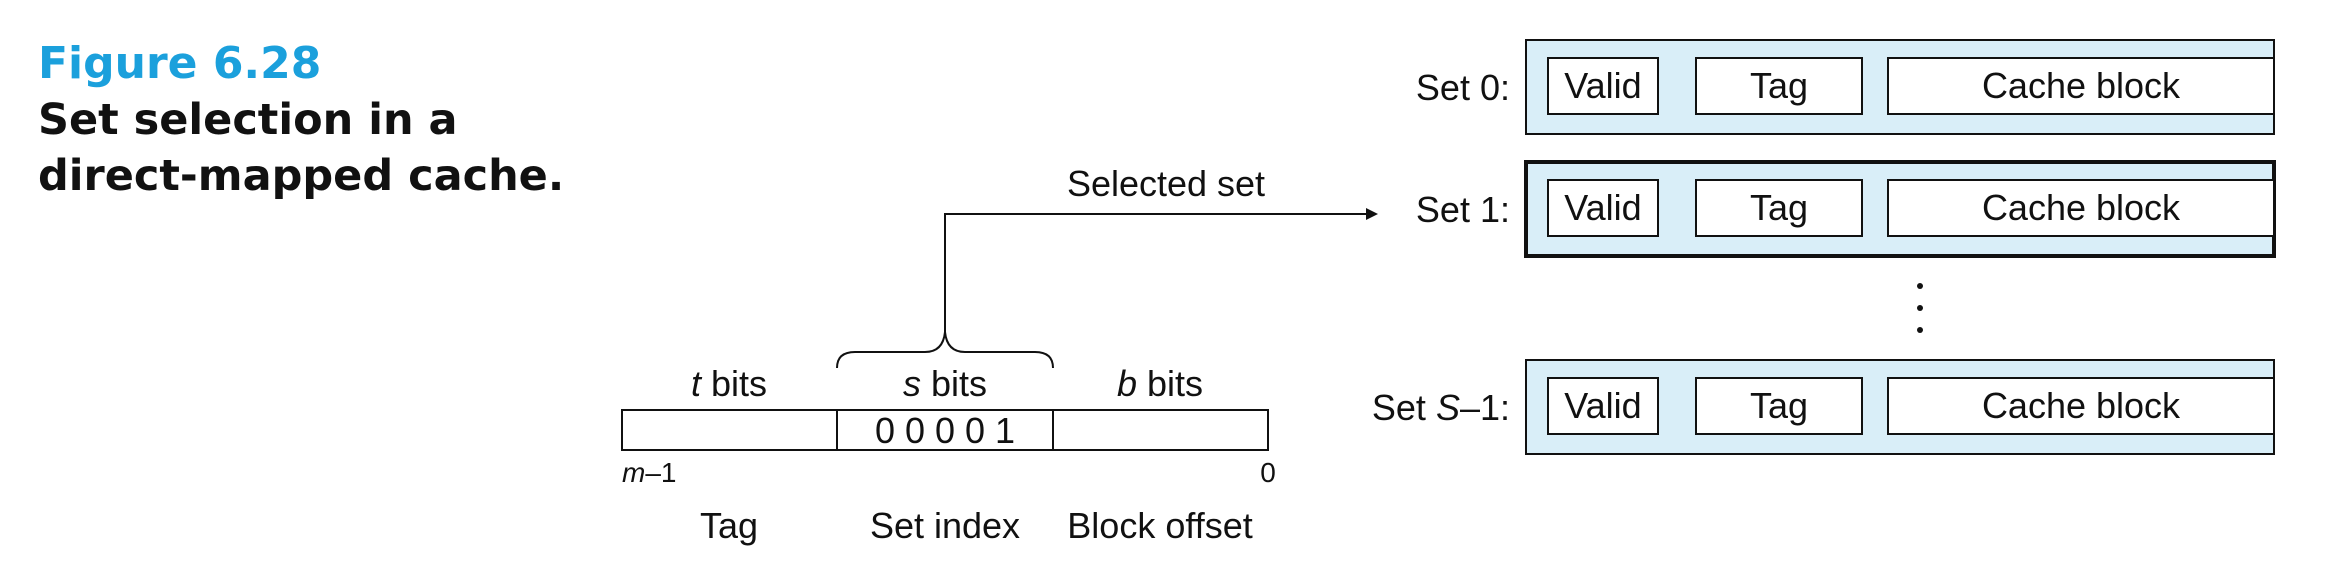 This screenshot has width=2346, height=570. I want to click on cache-set-last: Set S–1: Valid Tag Cache block, so click(1823, 407).